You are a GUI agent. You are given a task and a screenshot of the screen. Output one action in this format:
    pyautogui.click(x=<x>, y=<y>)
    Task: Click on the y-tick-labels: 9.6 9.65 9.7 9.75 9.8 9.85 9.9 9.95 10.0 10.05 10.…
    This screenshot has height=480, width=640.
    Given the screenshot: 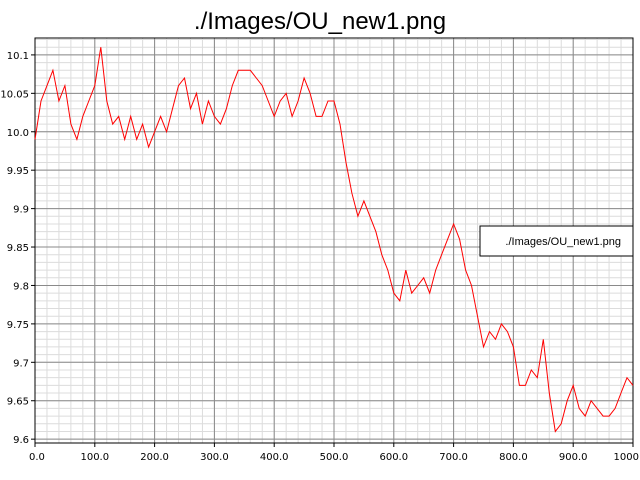 What is the action you would take?
    pyautogui.click(x=14, y=248)
    